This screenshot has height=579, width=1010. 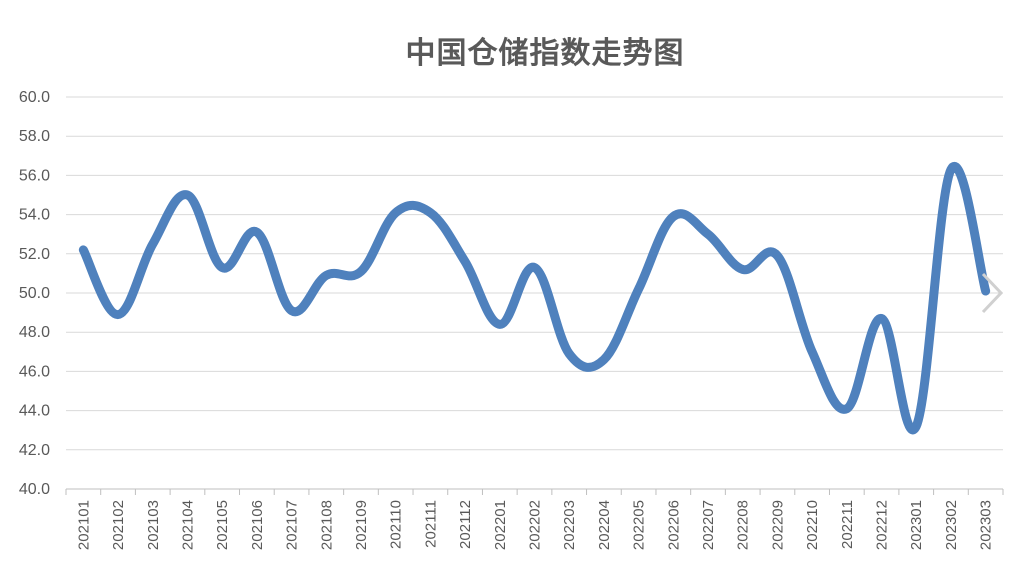 I want to click on x-tick-label: 202202, so click(x=535, y=525).